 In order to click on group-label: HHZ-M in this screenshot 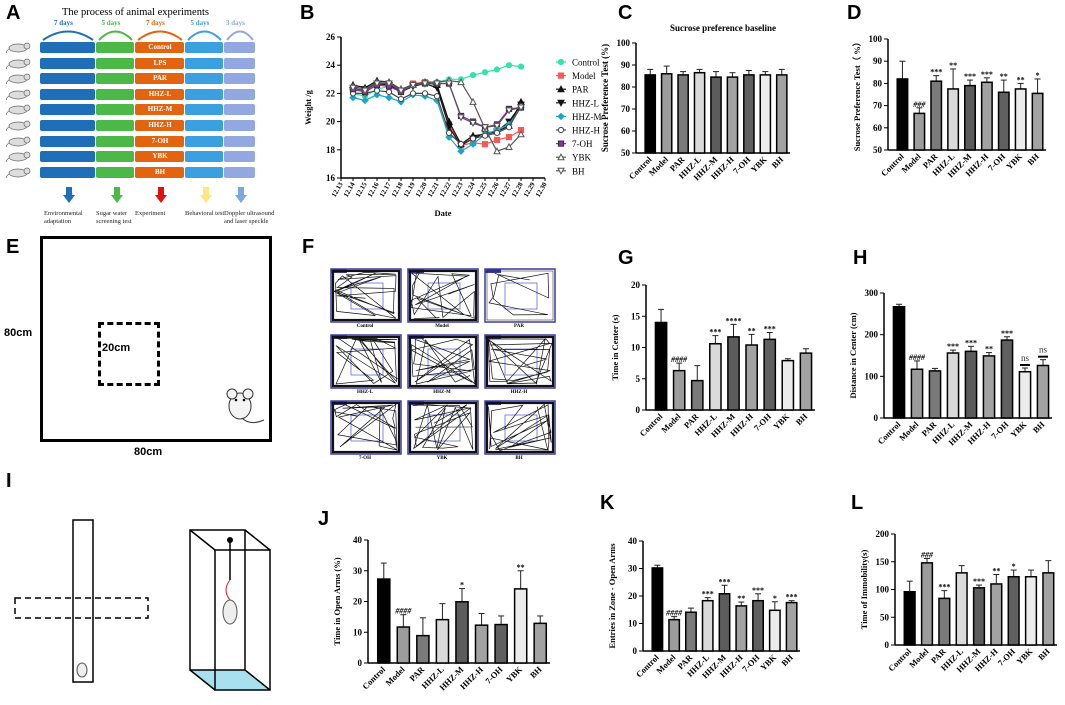, I will do `click(160, 109)`.